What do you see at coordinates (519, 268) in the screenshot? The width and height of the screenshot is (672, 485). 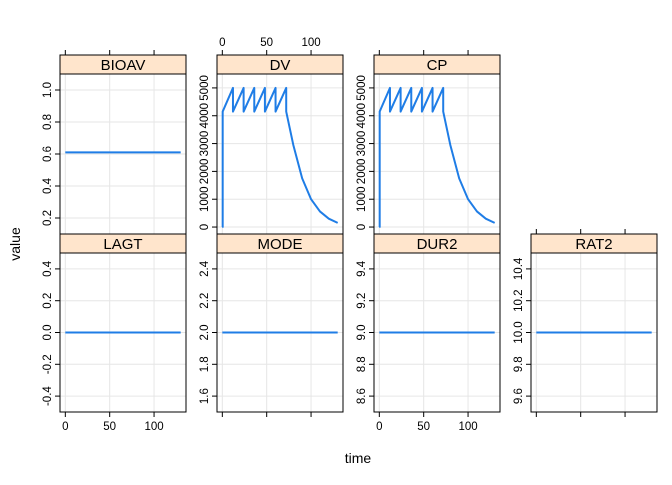 I see `ytick-label-rat2: 10.4` at bounding box center [519, 268].